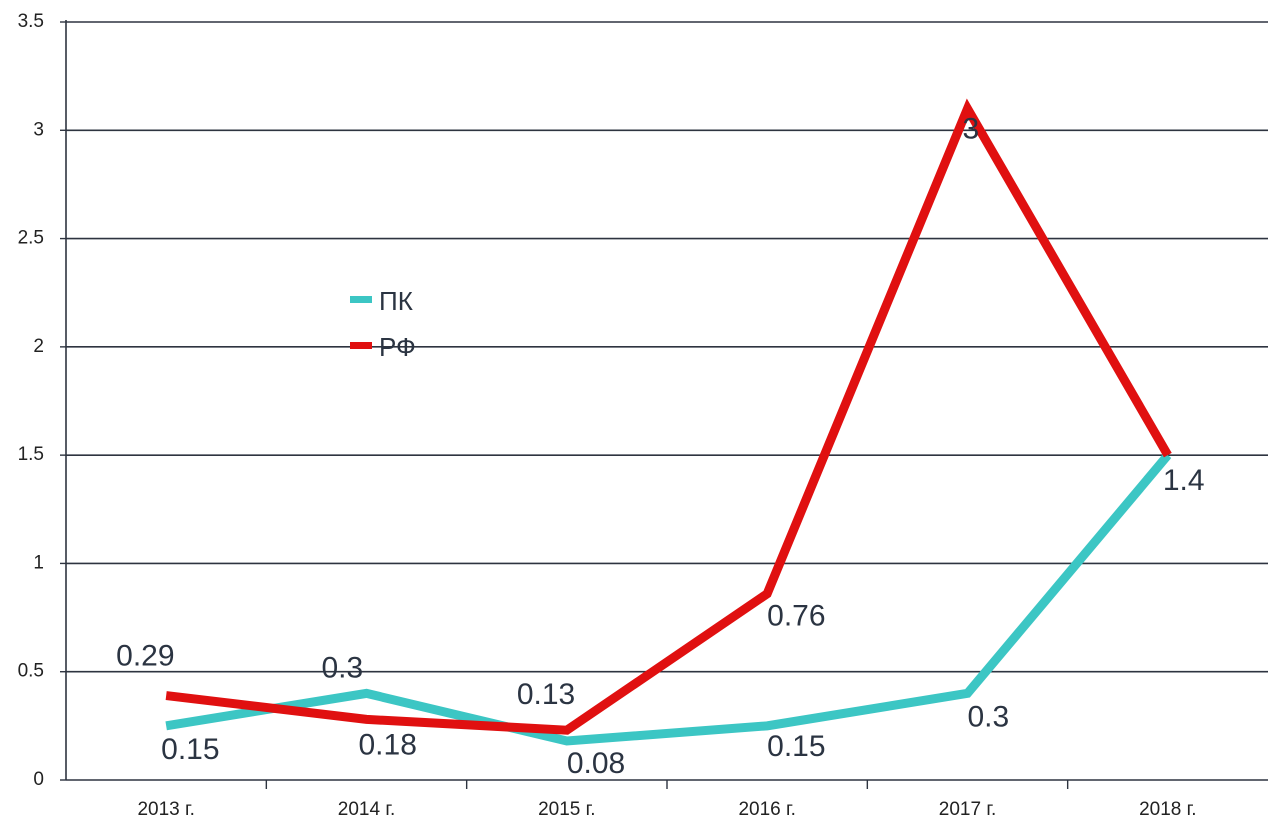 Image resolution: width=1268 pixels, height=824 pixels. Describe the element at coordinates (546, 694) in the screenshot. I see `data-label-rf: 0.13` at that location.